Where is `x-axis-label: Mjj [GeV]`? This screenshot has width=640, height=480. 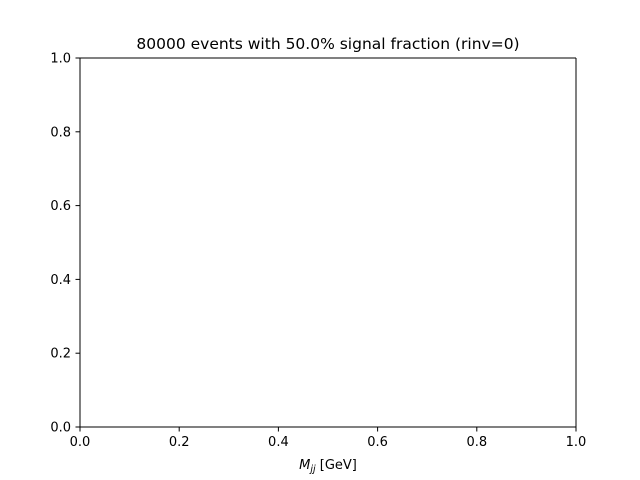 x-axis-label: Mjj [GeV] is located at coordinates (328, 466).